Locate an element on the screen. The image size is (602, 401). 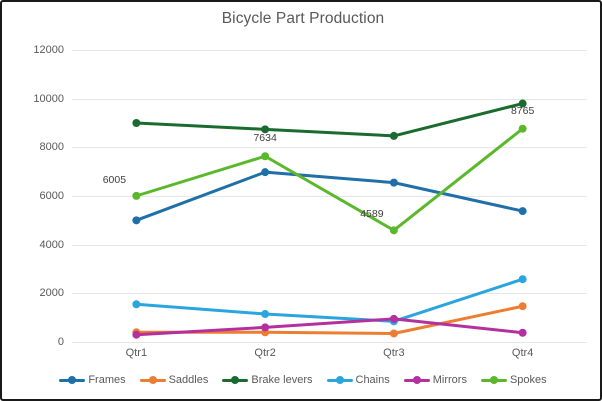
y-axis-tick-label: 10000 is located at coordinates (48, 98).